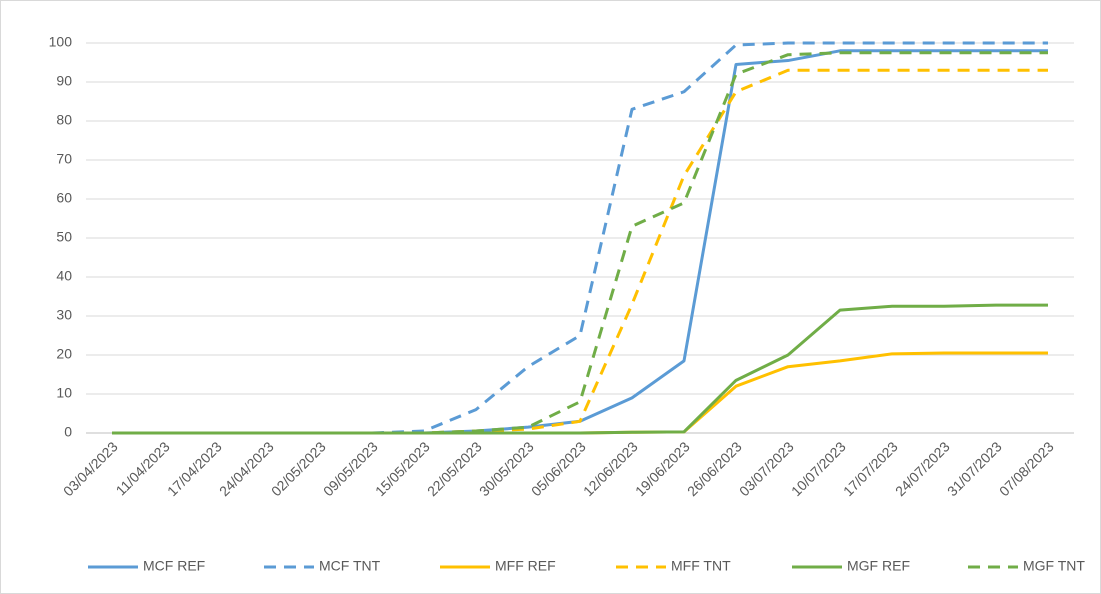 This screenshot has width=1101, height=594. Describe the element at coordinates (64, 276) in the screenshot. I see `y-tick-label: 40` at that location.